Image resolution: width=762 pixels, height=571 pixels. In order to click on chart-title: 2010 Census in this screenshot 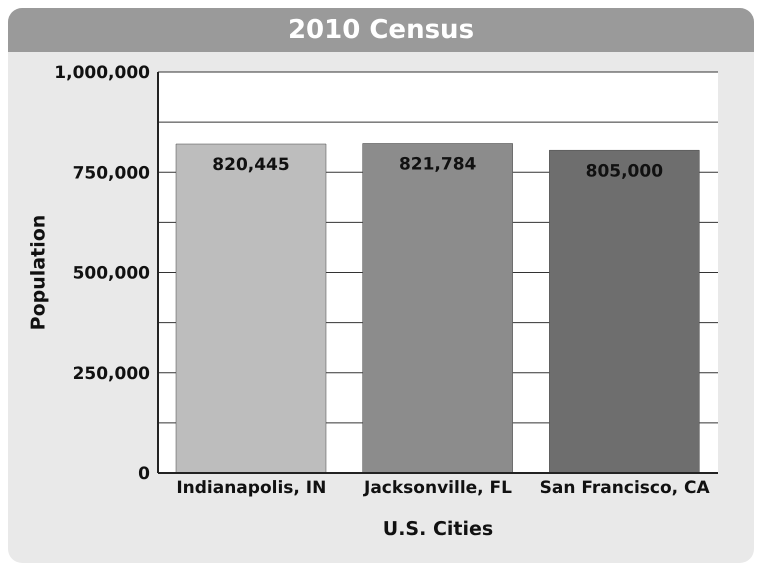, I will do `click(381, 30)`.